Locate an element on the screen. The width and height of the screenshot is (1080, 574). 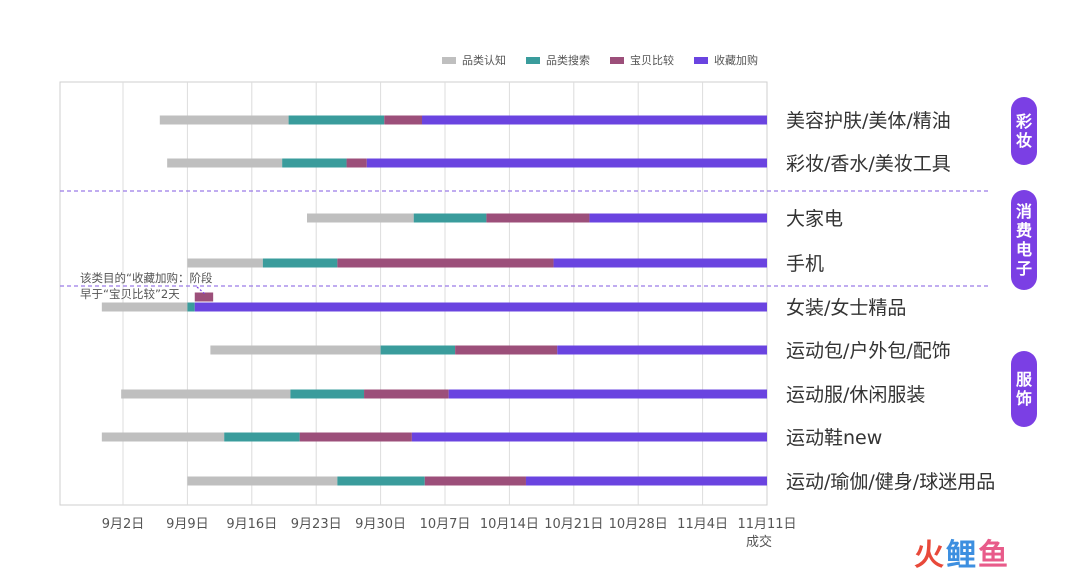
x-tick-label: 9月30日 is located at coordinates (380, 524).